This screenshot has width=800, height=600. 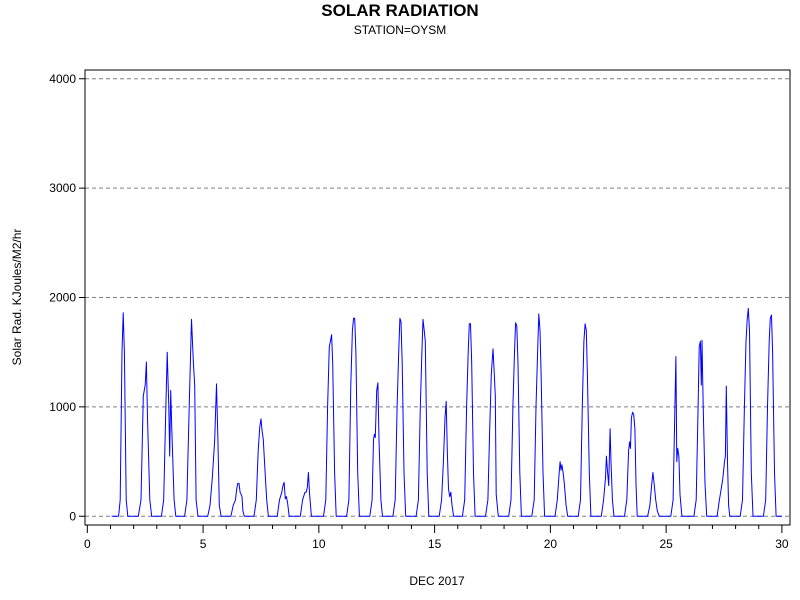 I want to click on x-axis: 0 5 10 15 20 25 30, so click(x=436, y=538).